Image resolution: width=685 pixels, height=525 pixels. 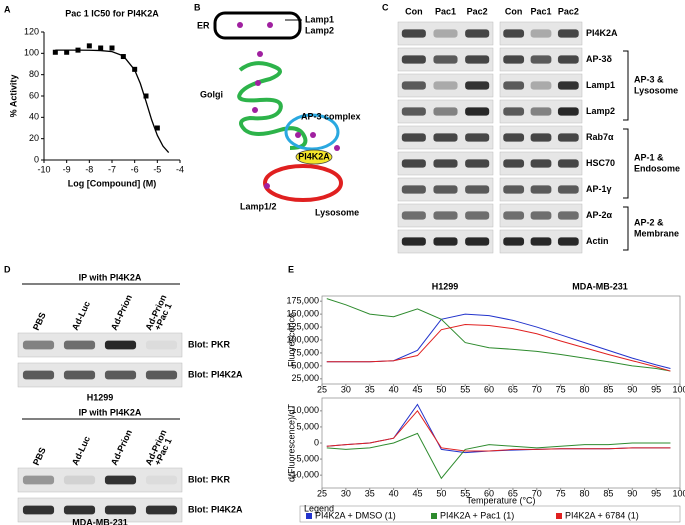 I want to click on y-tick-label: -5,000, so click(x=306, y=458).